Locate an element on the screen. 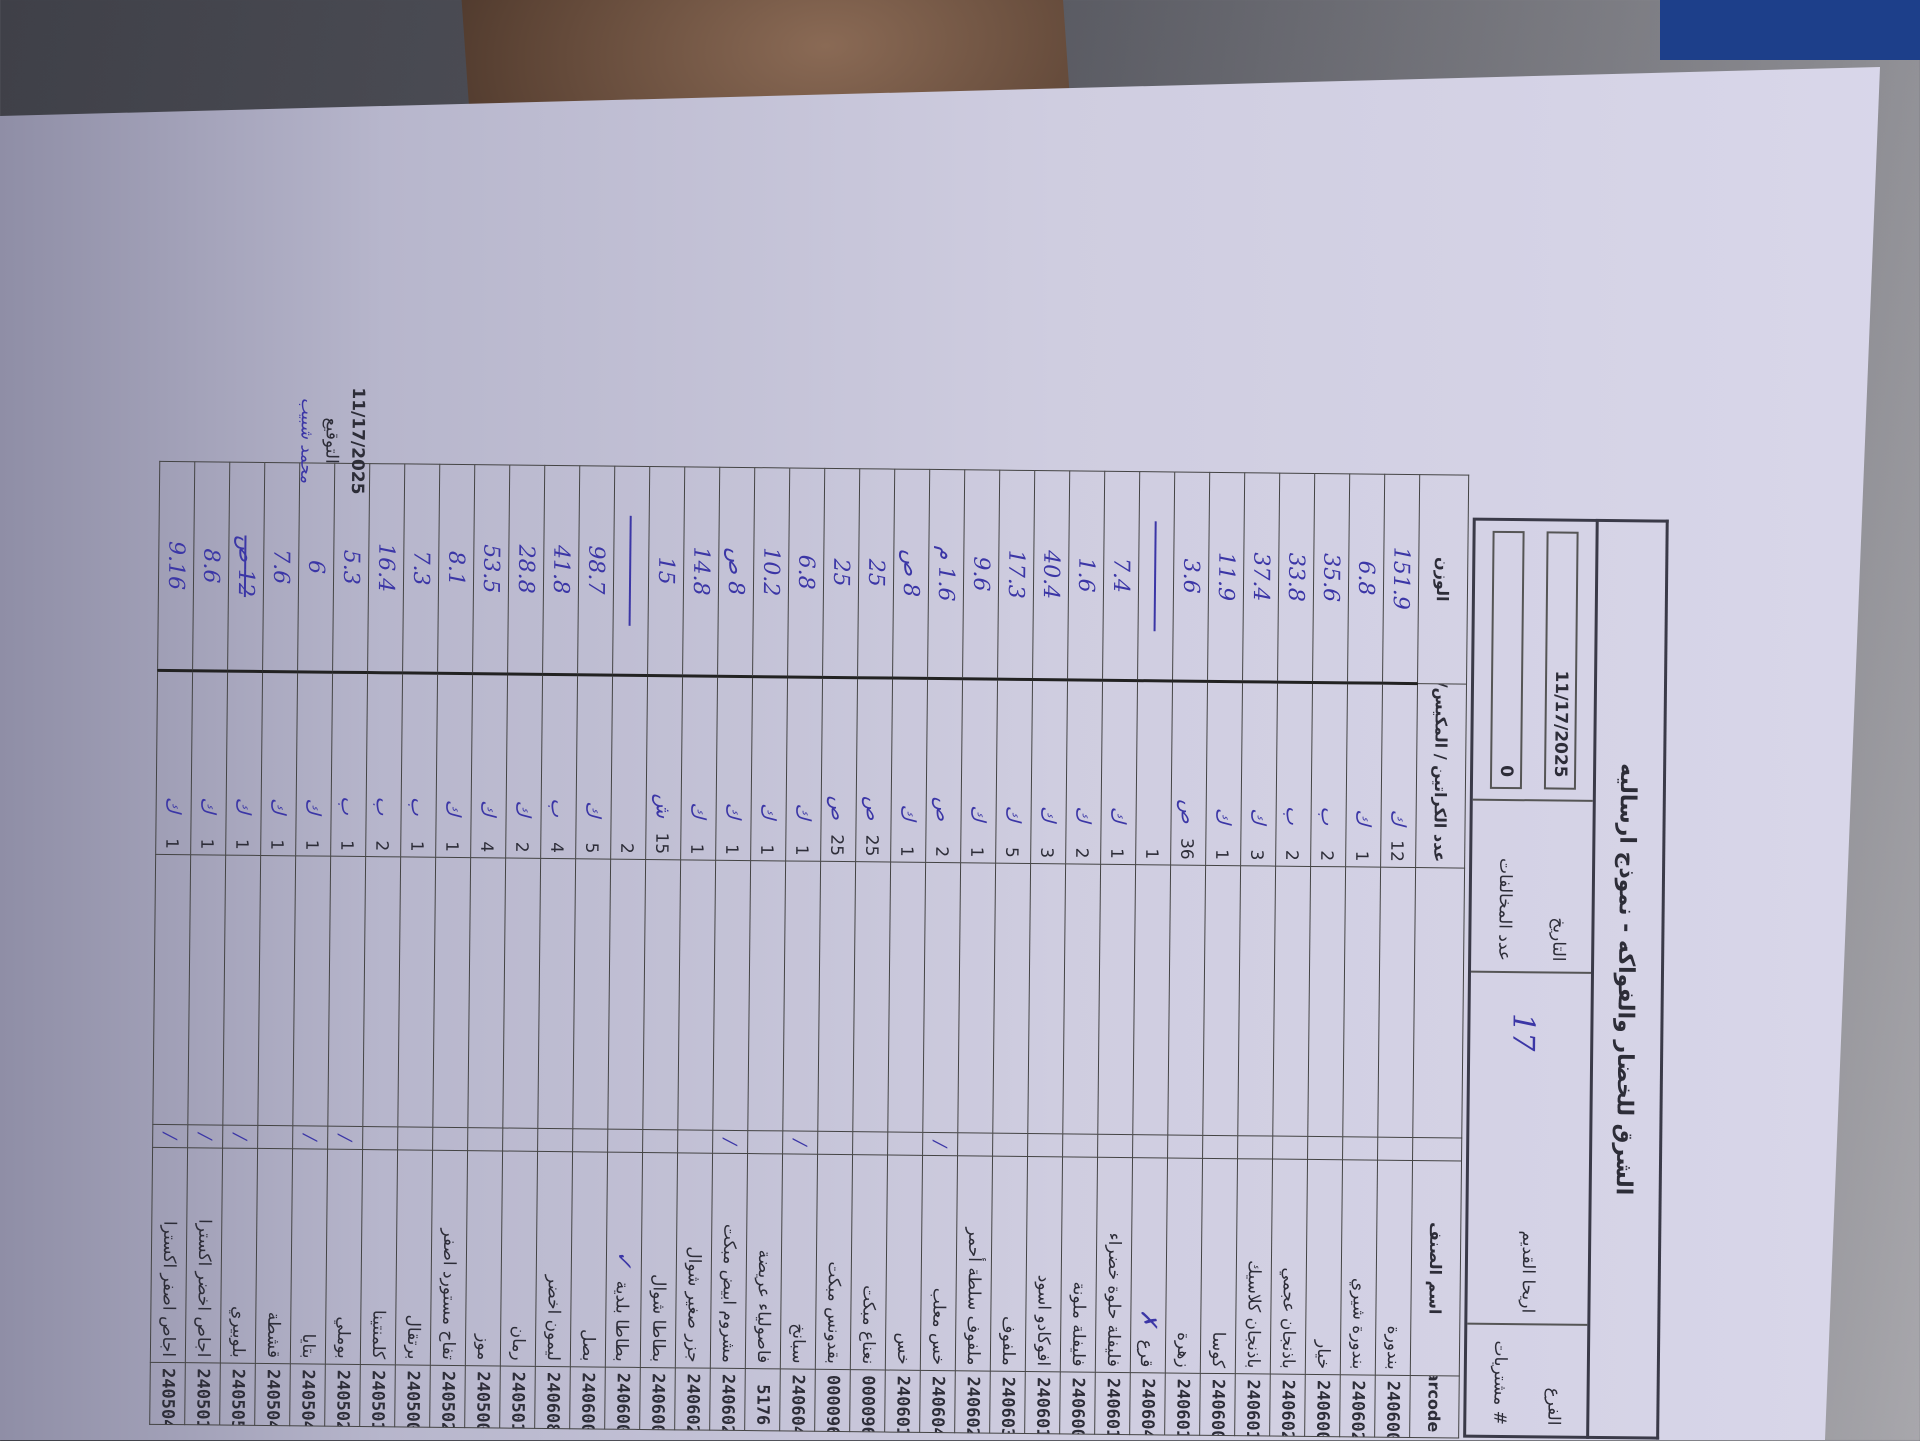 The width and height of the screenshot is (1920, 1441). barcode-cell: 2406046 is located at coordinates (1148, 1404).